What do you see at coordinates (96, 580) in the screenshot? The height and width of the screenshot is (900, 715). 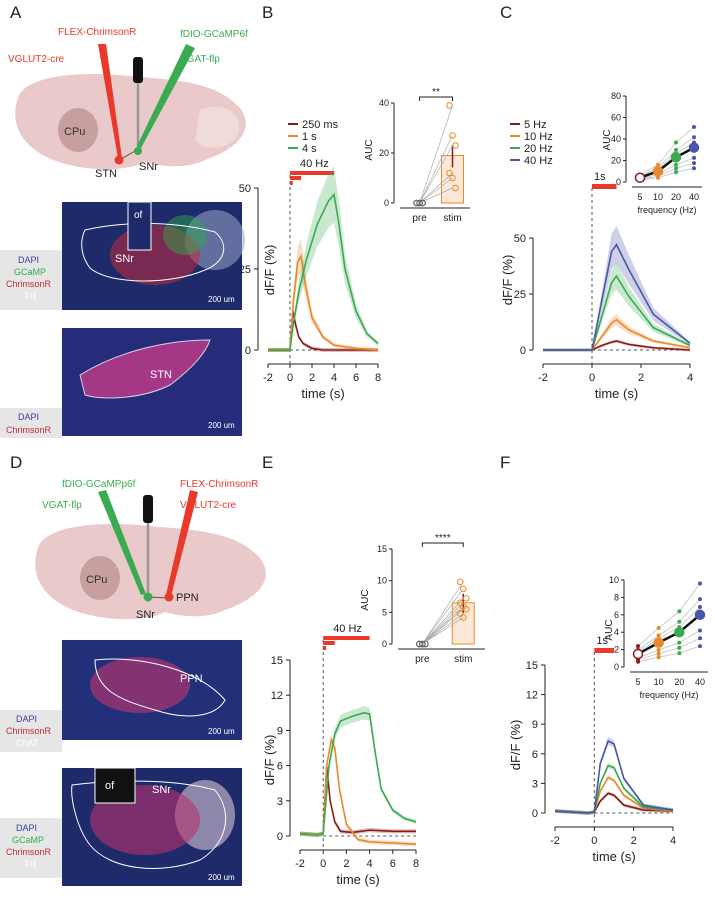 I see `striatum-label: CPu` at bounding box center [96, 580].